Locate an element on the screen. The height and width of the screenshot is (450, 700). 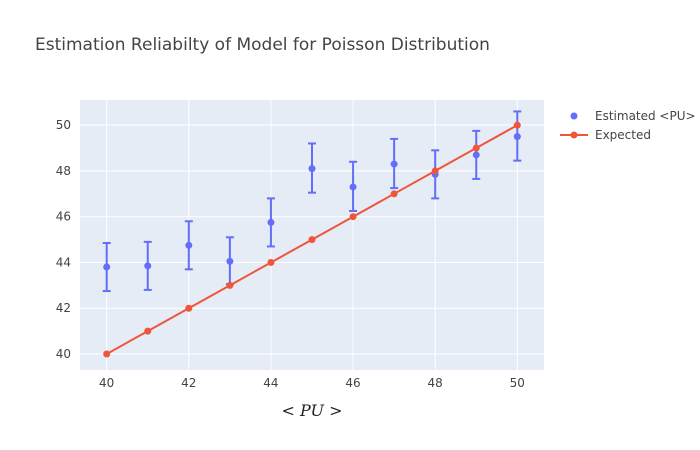
x-tick-label: 40 is located at coordinates (106, 383).